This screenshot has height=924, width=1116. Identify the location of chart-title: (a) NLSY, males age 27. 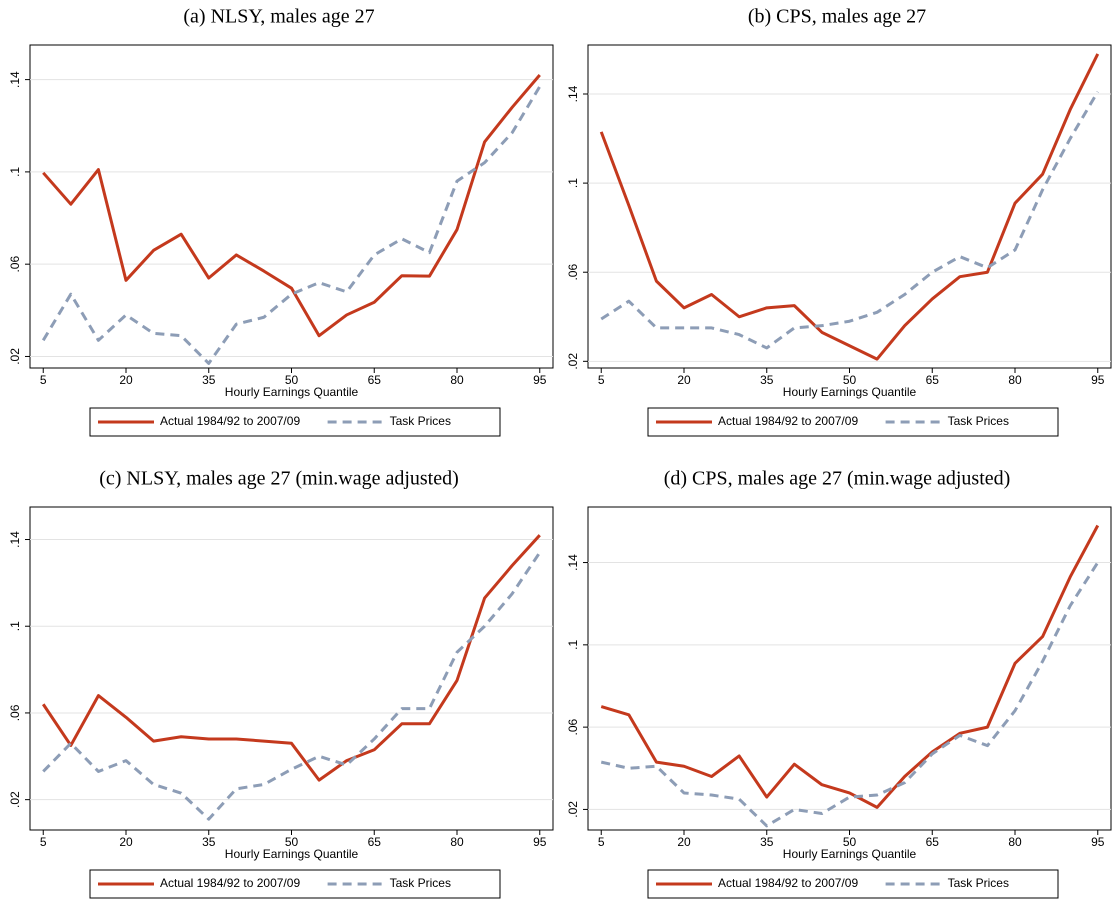
(278, 17).